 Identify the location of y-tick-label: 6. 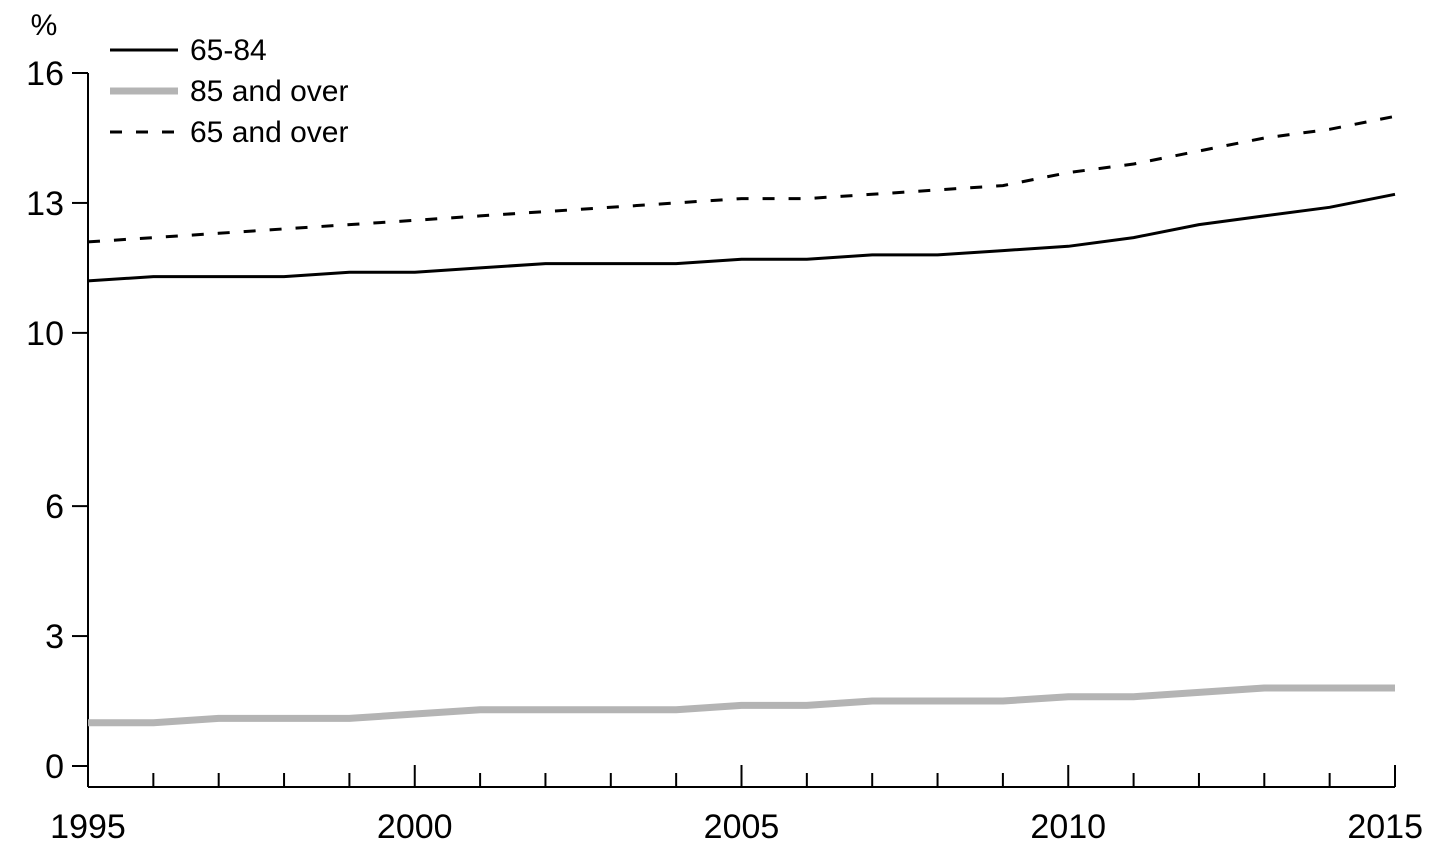
(54, 507).